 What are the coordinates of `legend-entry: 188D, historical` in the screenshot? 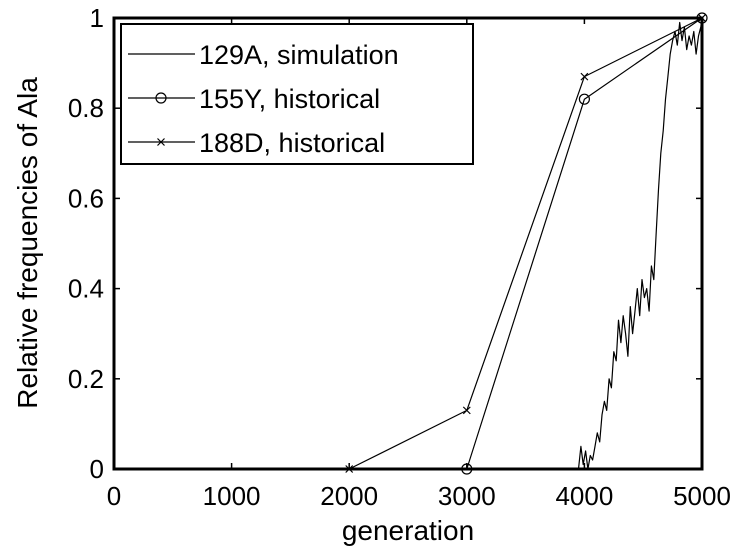 It's located at (256, 143).